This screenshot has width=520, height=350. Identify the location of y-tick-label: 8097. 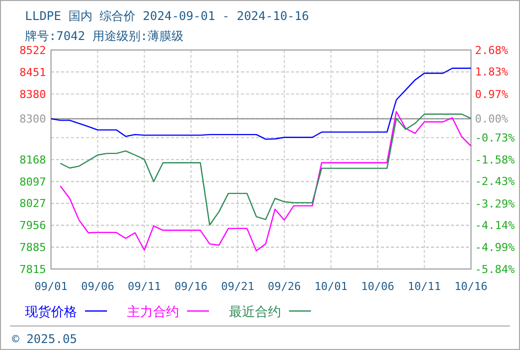
(33, 182).